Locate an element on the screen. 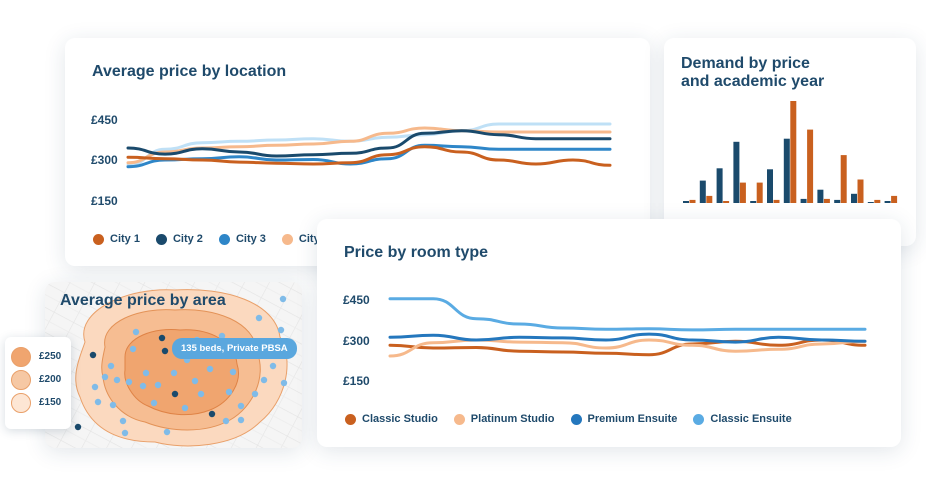 The width and height of the screenshot is (926, 479). legend-city-3-dot is located at coordinates (224, 239).